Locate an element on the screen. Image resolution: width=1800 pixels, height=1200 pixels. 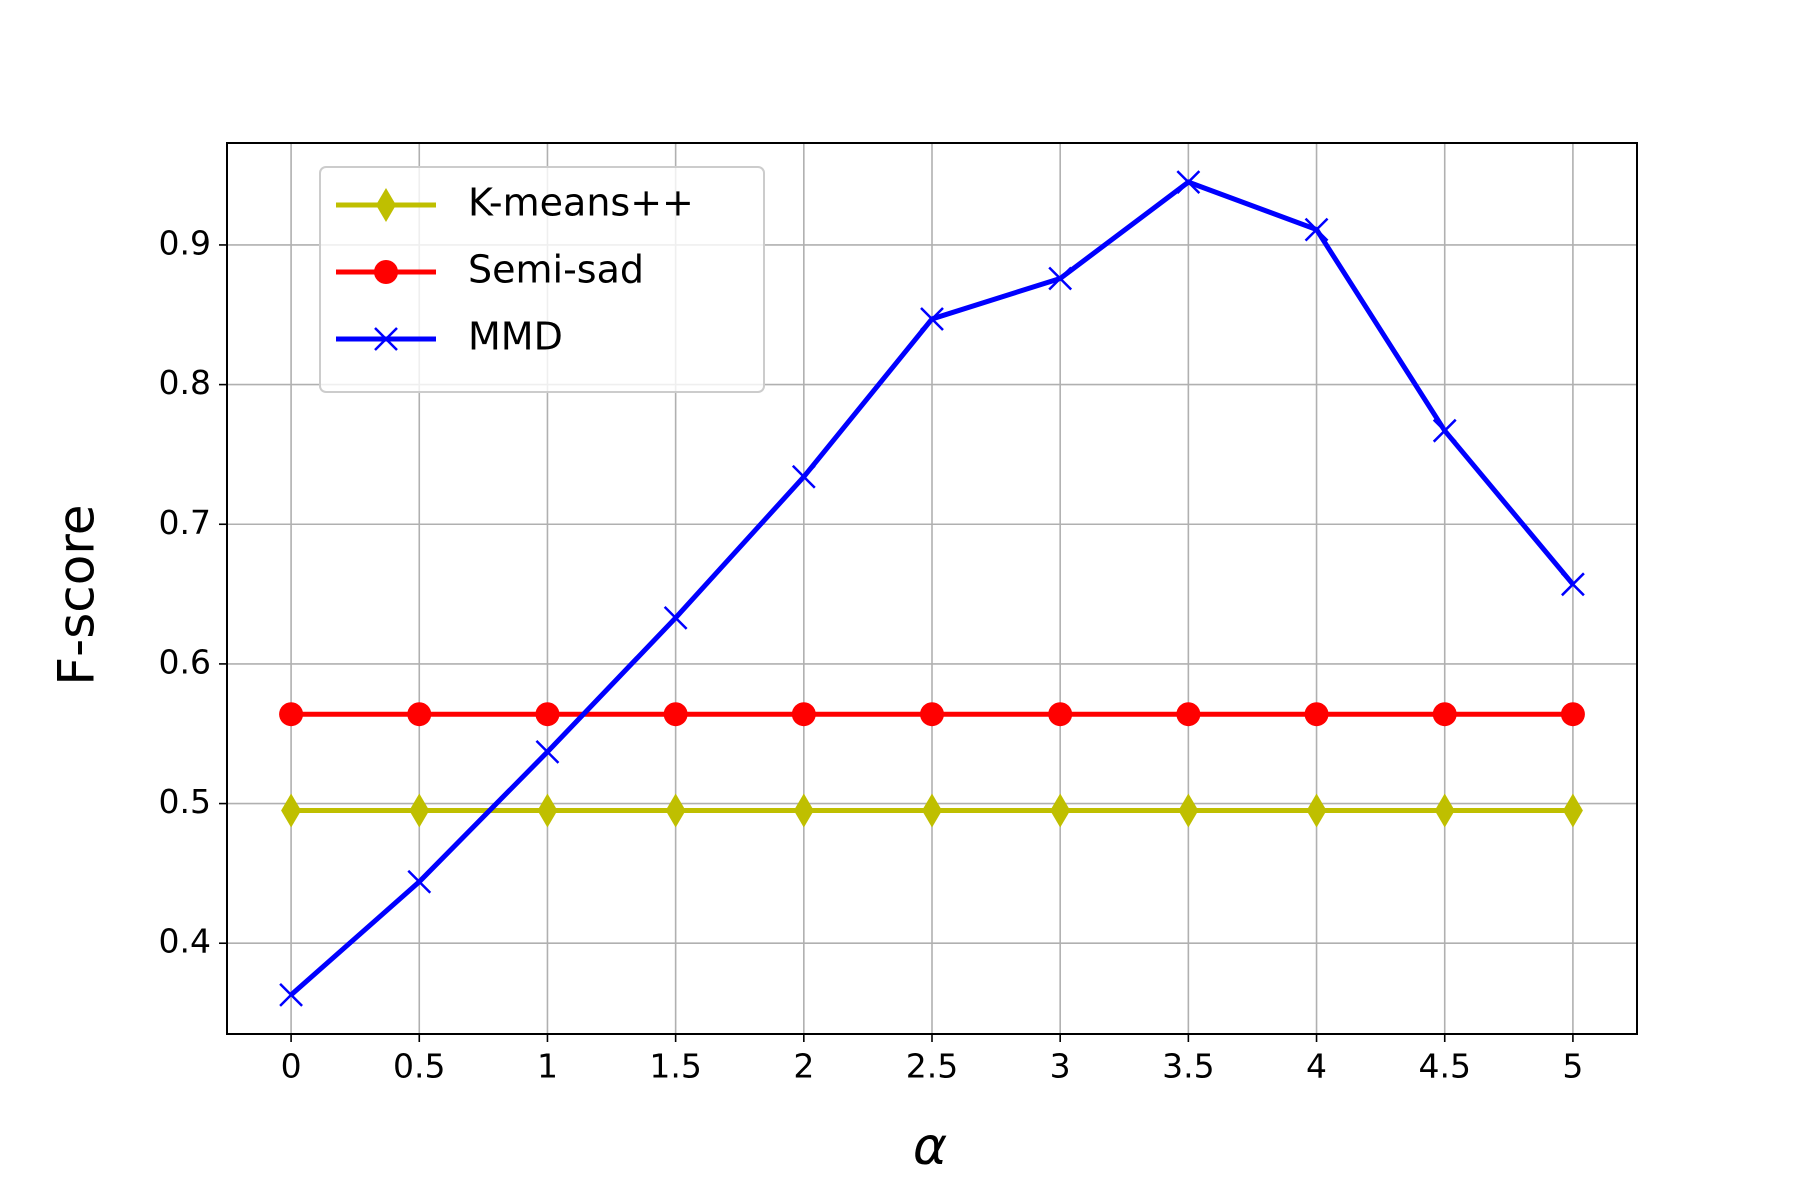
x-tick-label: 2 is located at coordinates (803, 1066).